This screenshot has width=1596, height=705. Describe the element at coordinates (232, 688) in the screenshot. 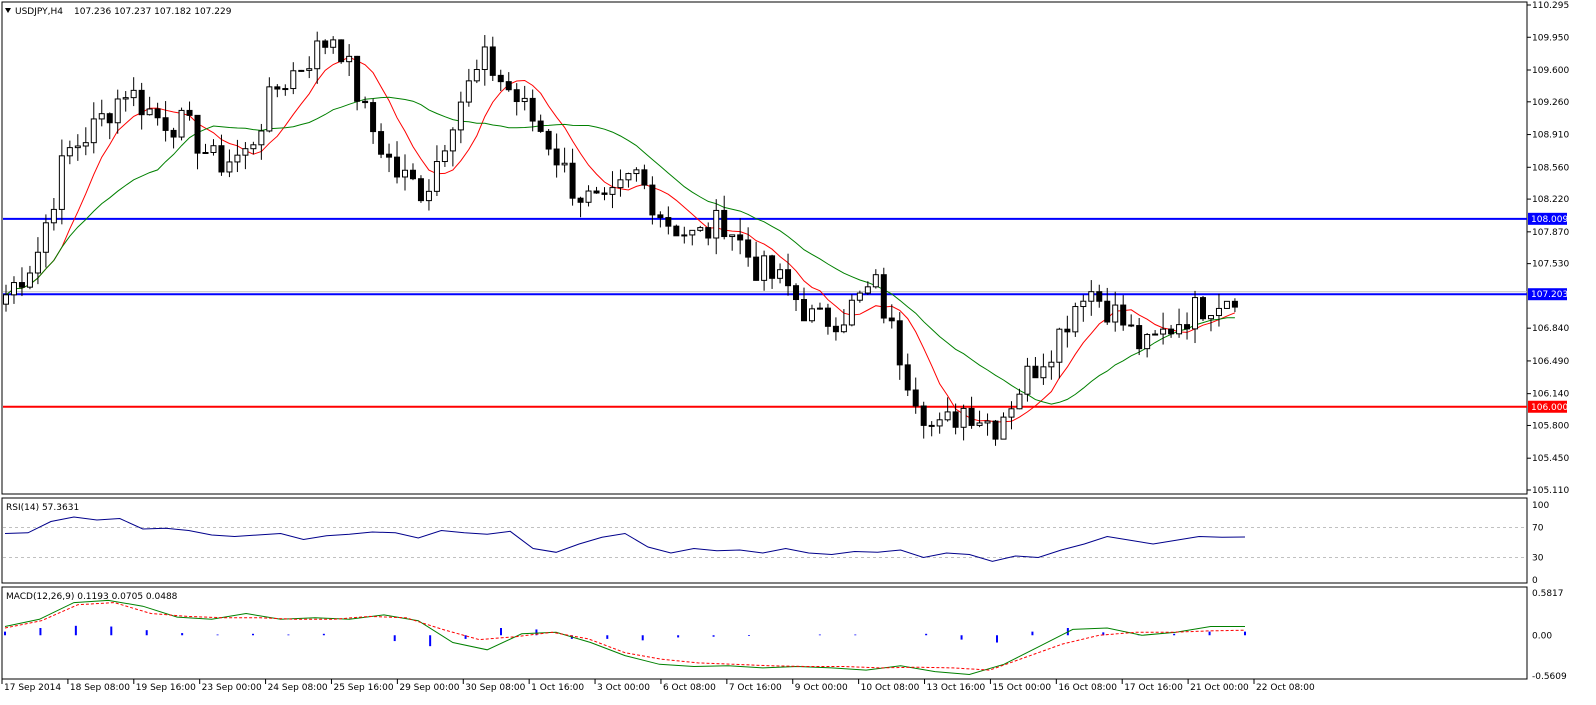

I see `time-tick-label: 23 Sep 00:00` at that location.